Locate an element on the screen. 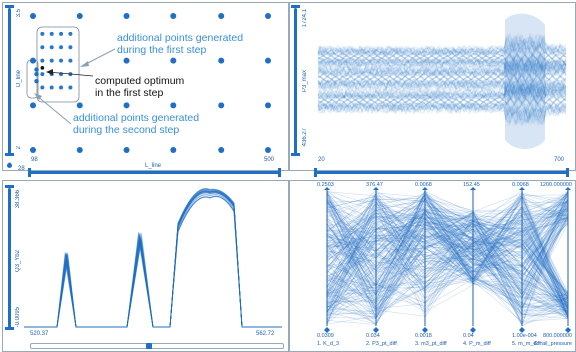  peaks-x-scroll-track is located at coordinates (157, 346).